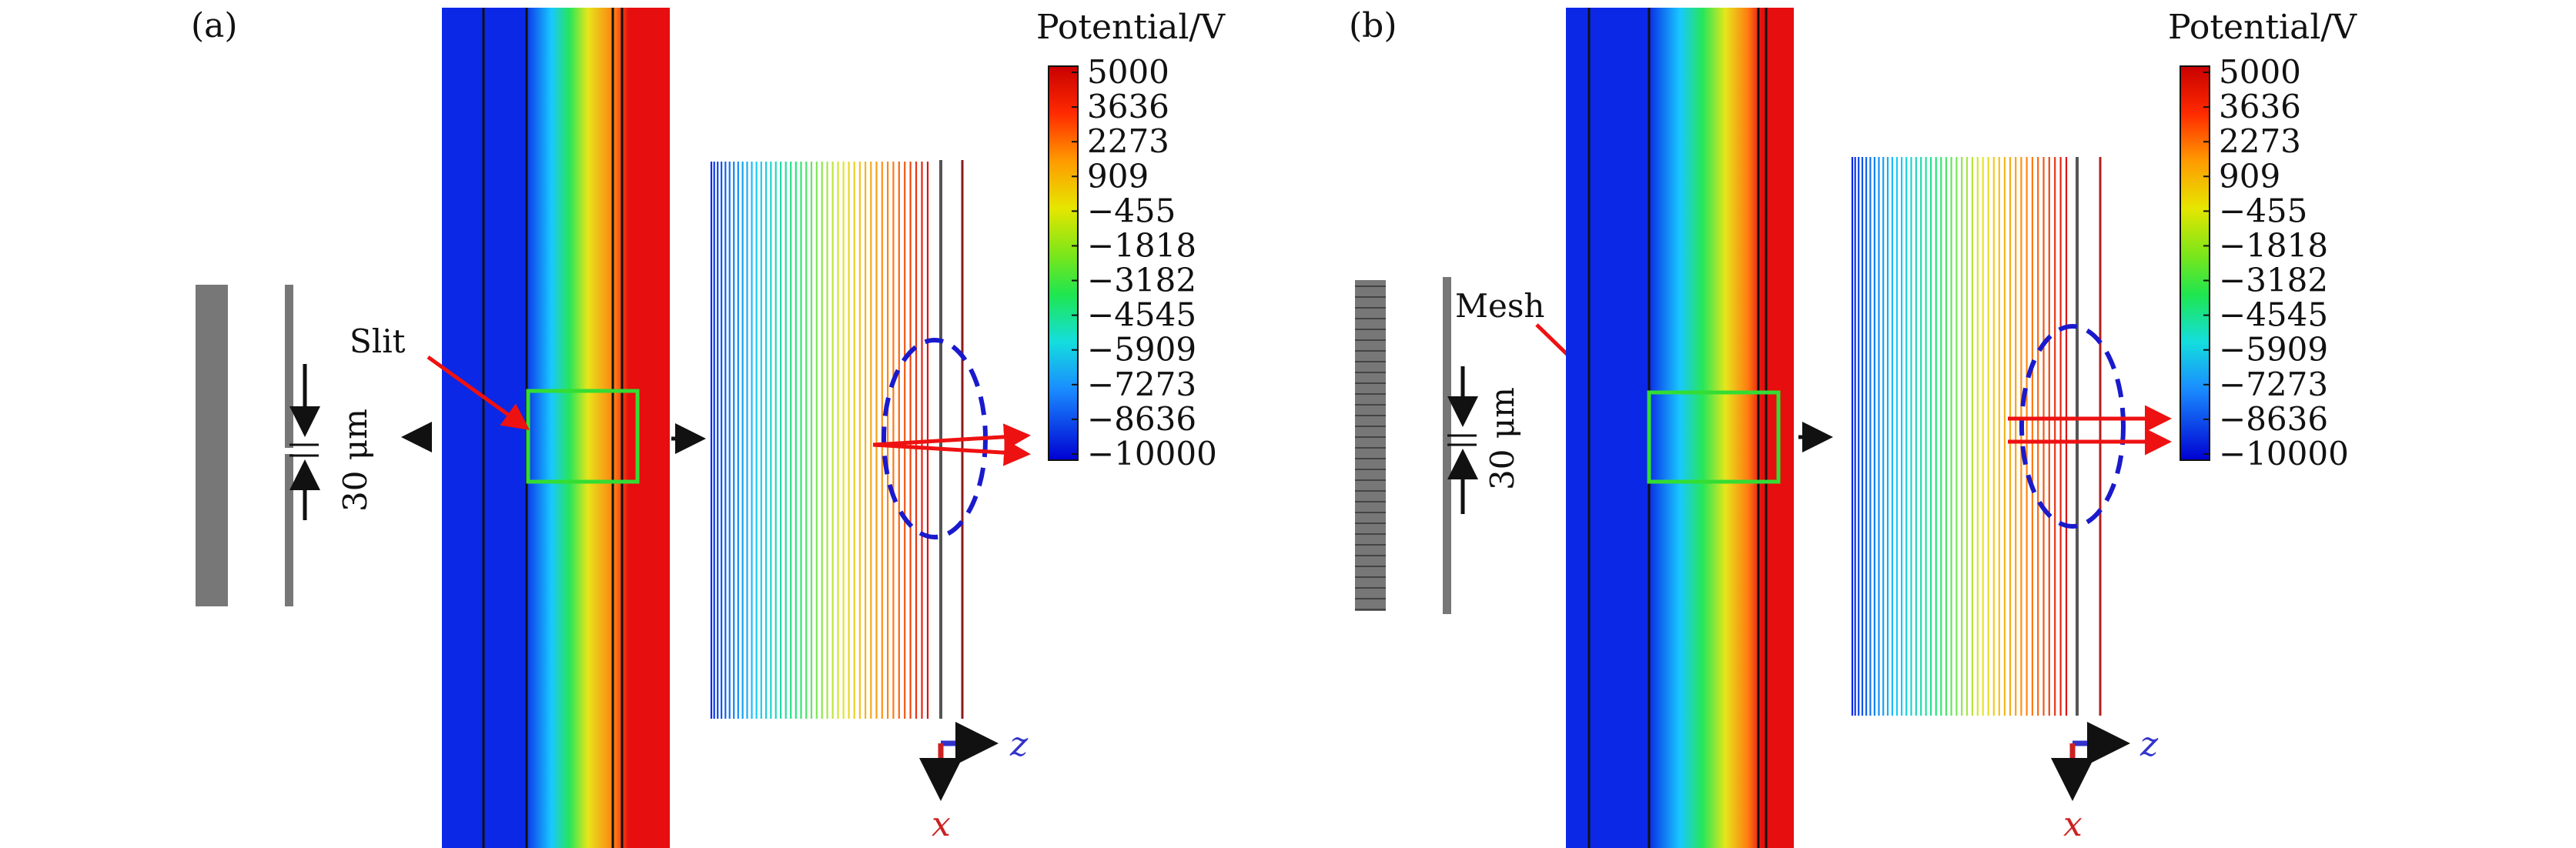  I want to click on panel-b-potential-map, so click(1680, 428).